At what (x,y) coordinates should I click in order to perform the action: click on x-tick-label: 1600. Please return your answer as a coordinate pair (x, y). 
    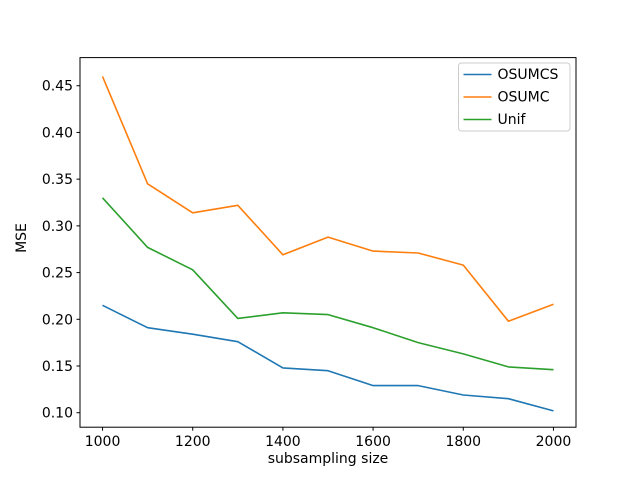
    Looking at the image, I should click on (373, 442).